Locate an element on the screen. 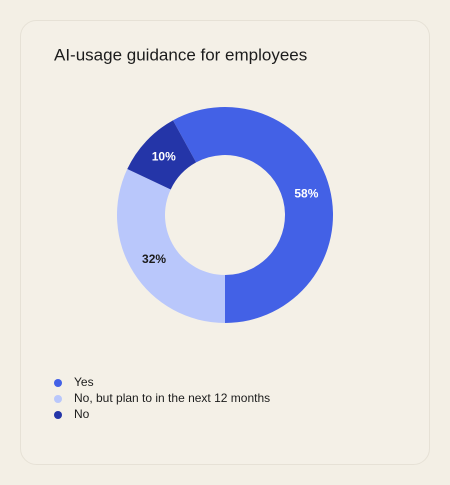 This screenshot has height=485, width=450. legend-label: No, but plan to in the next 12 months is located at coordinates (172, 398).